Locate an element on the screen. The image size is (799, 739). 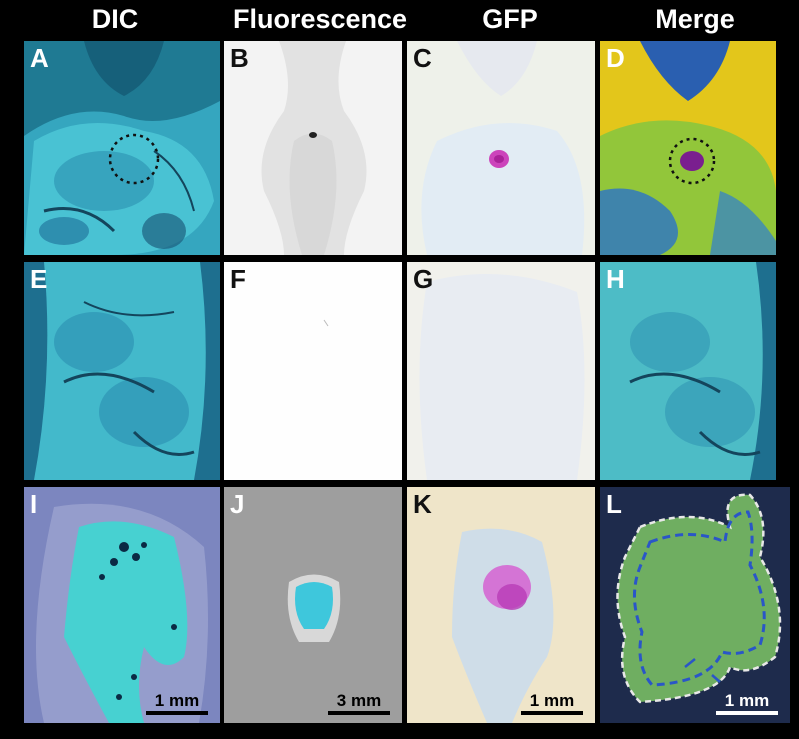
panel-l-image is located at coordinates (695, 605).